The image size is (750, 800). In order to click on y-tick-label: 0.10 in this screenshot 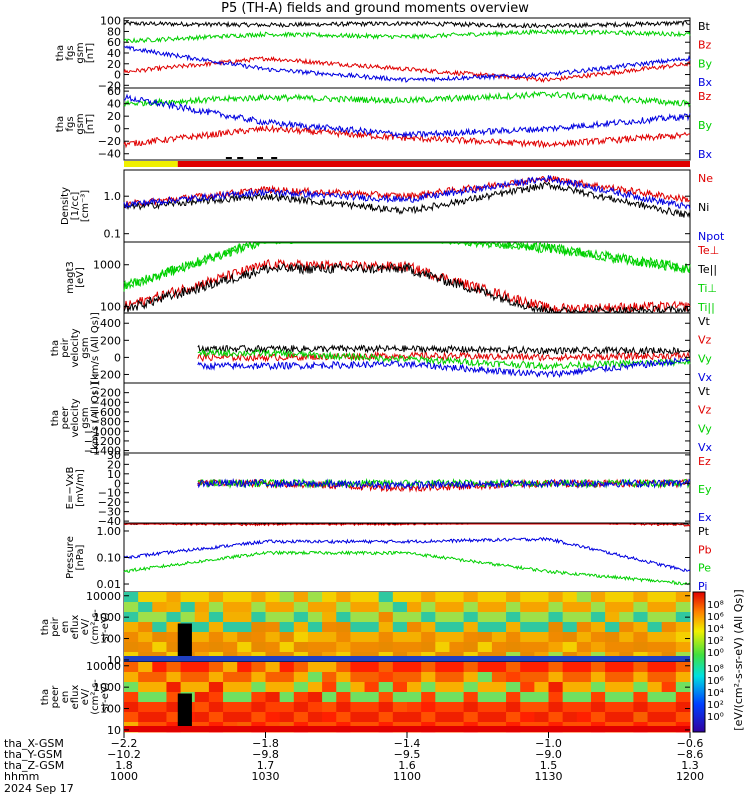, I will do `click(109, 558)`.